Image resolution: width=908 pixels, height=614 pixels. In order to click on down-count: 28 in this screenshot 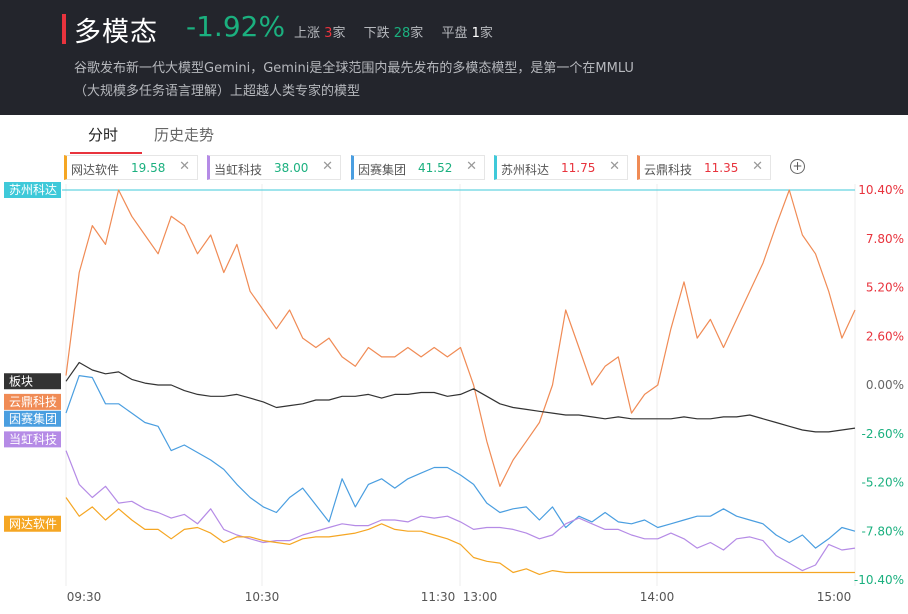, I will do `click(402, 33)`.